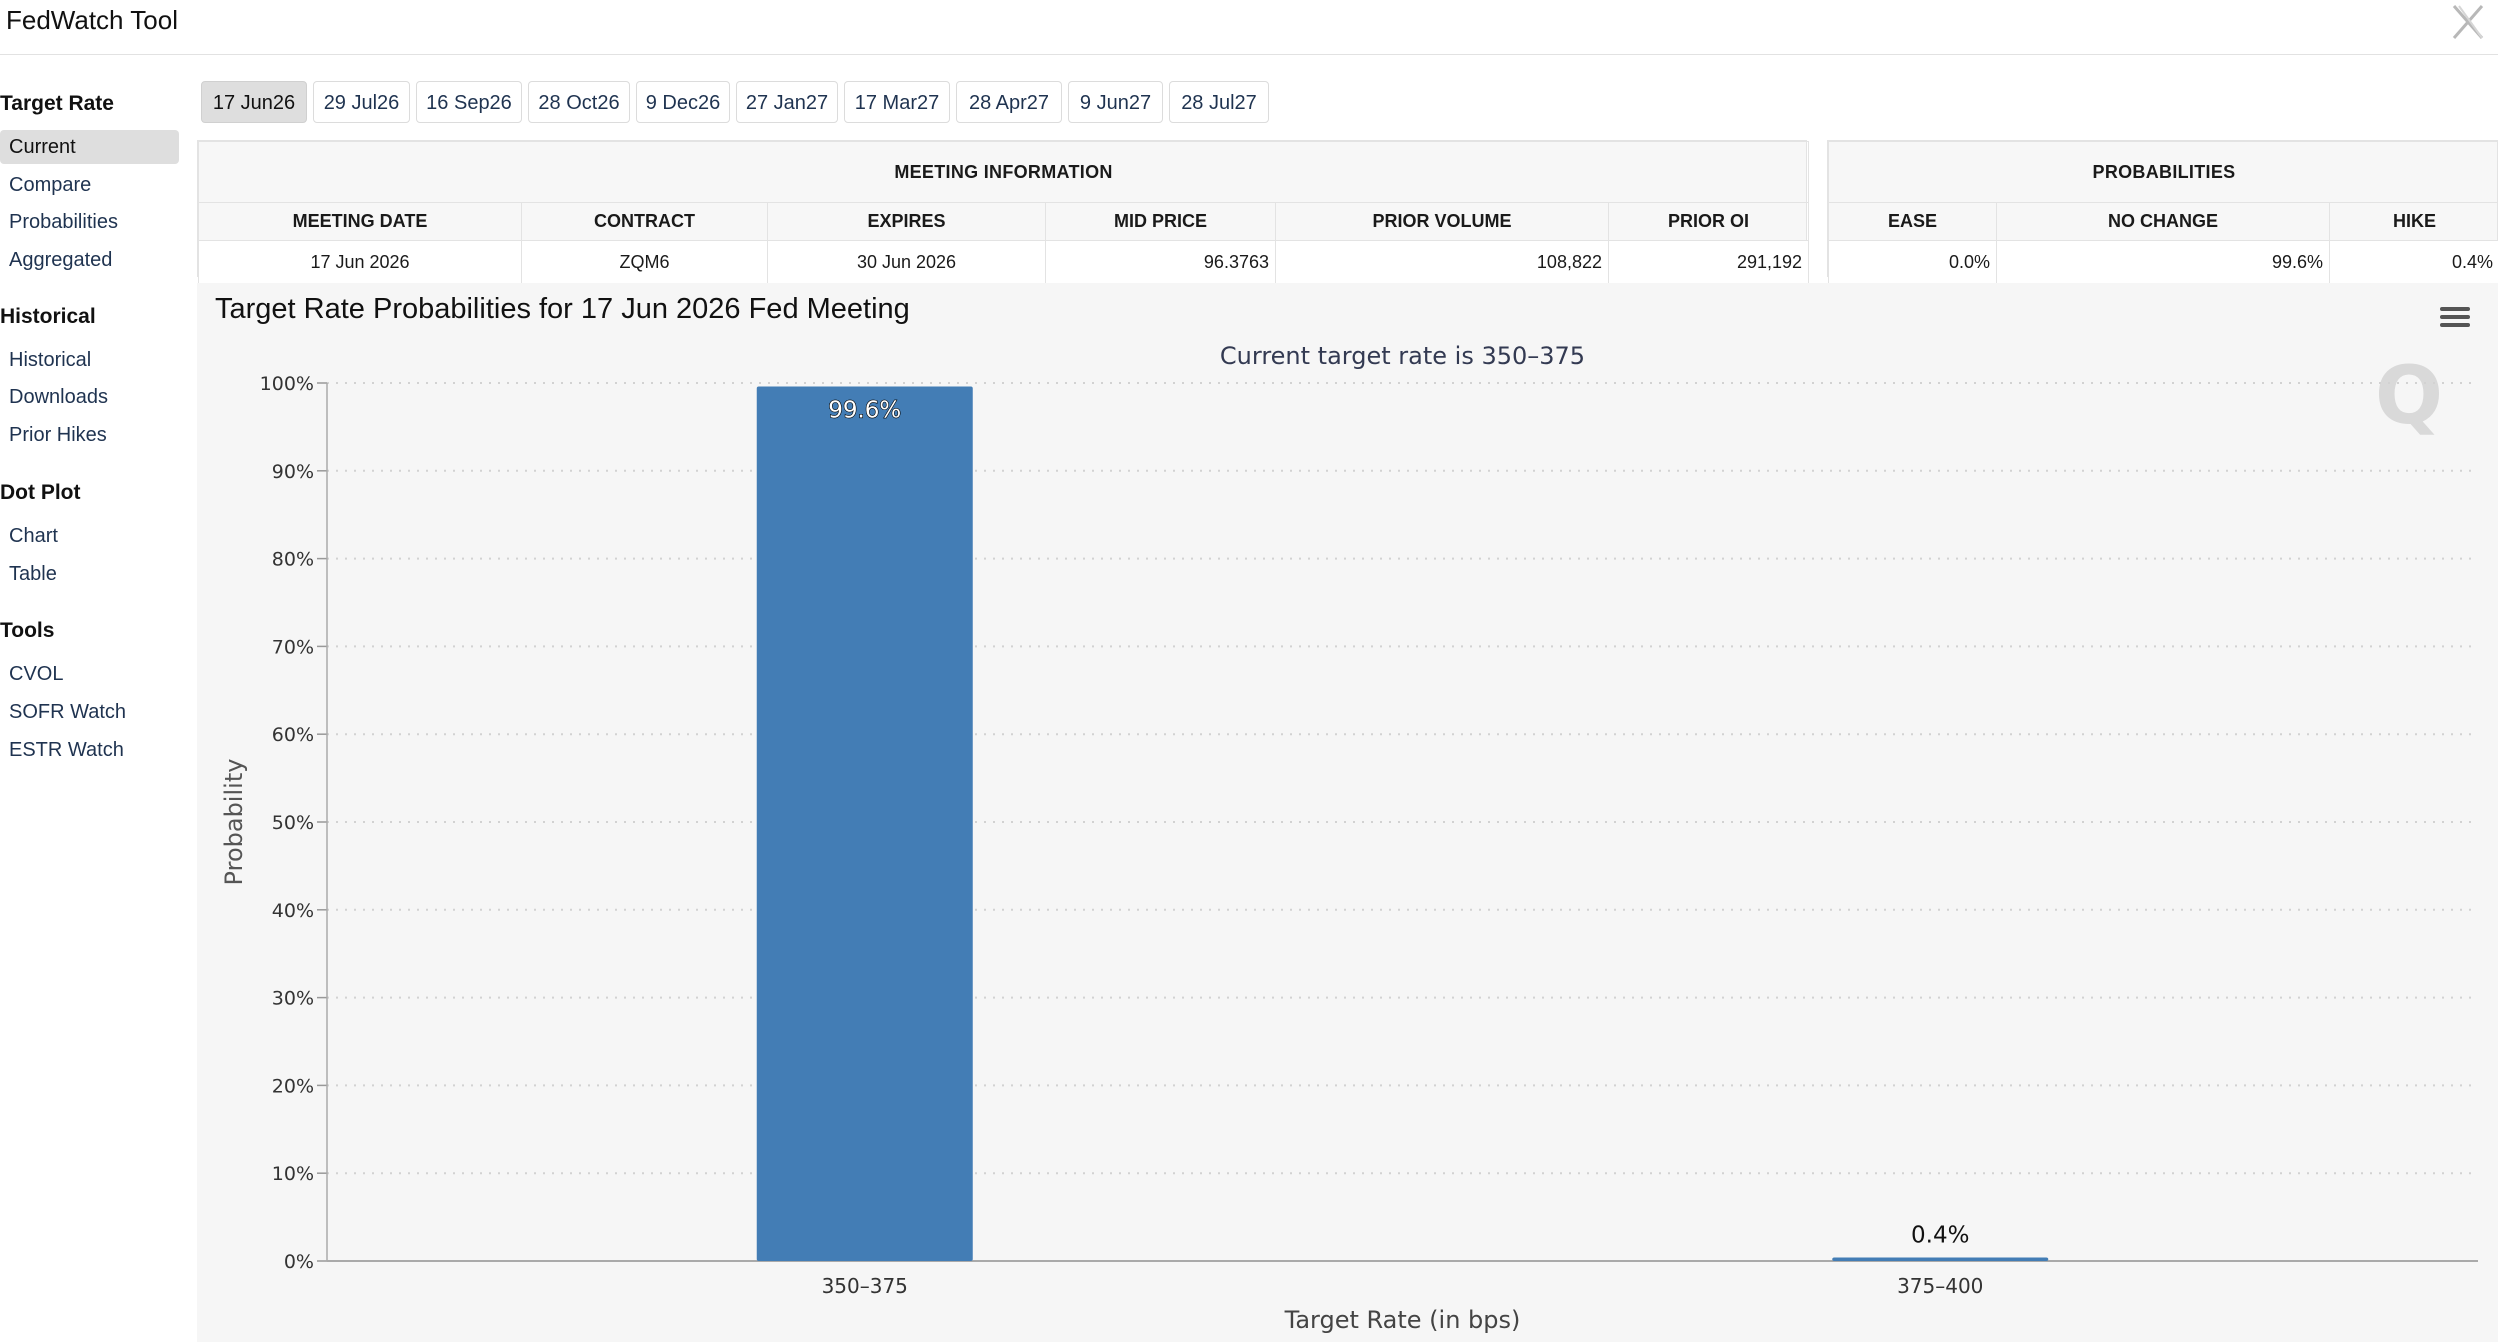 The image size is (2498, 1342). What do you see at coordinates (48, 316) in the screenshot?
I see `sidebar-heading-historical: Historical` at bounding box center [48, 316].